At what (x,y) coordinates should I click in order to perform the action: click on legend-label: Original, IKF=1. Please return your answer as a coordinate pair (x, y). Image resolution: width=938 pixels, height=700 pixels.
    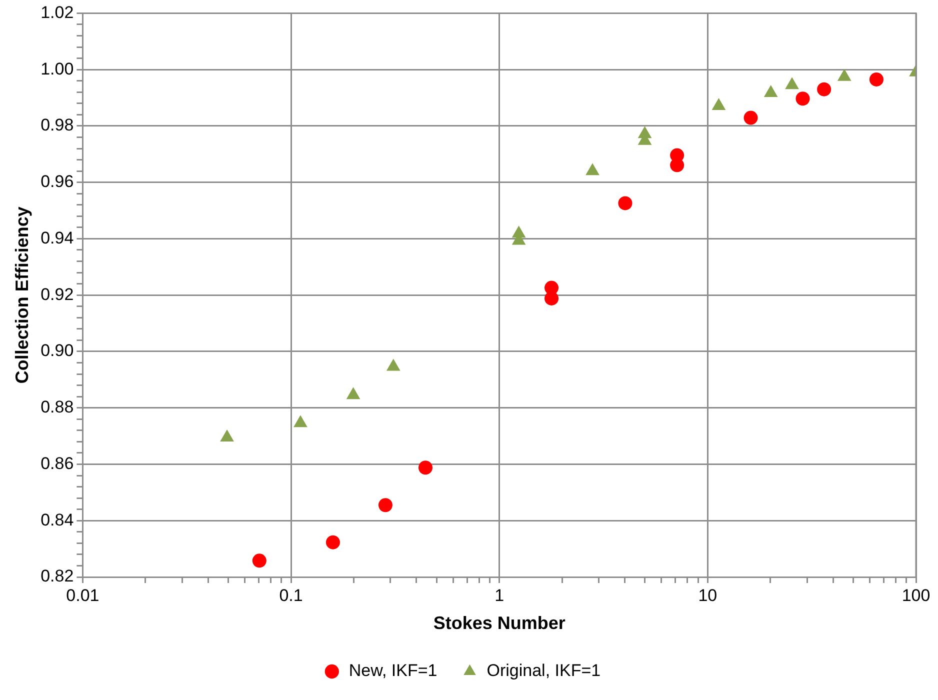
    Looking at the image, I should click on (543, 670).